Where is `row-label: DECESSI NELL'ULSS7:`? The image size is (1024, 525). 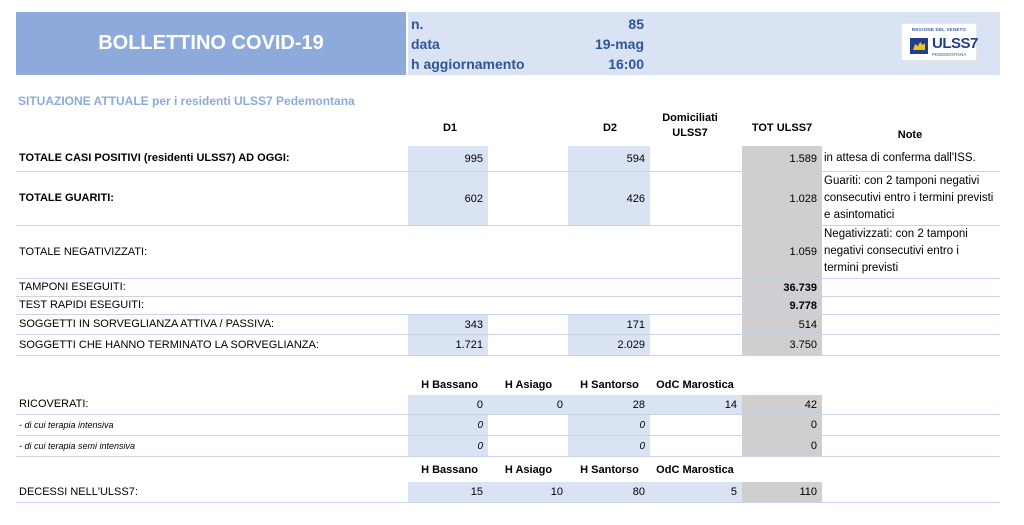
row-label: DECESSI NELL'ULSS7: is located at coordinates (78, 492).